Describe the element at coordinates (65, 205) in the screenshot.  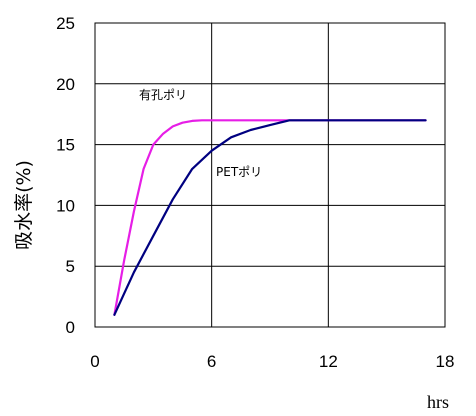
I see `y-tick-label: 10` at that location.